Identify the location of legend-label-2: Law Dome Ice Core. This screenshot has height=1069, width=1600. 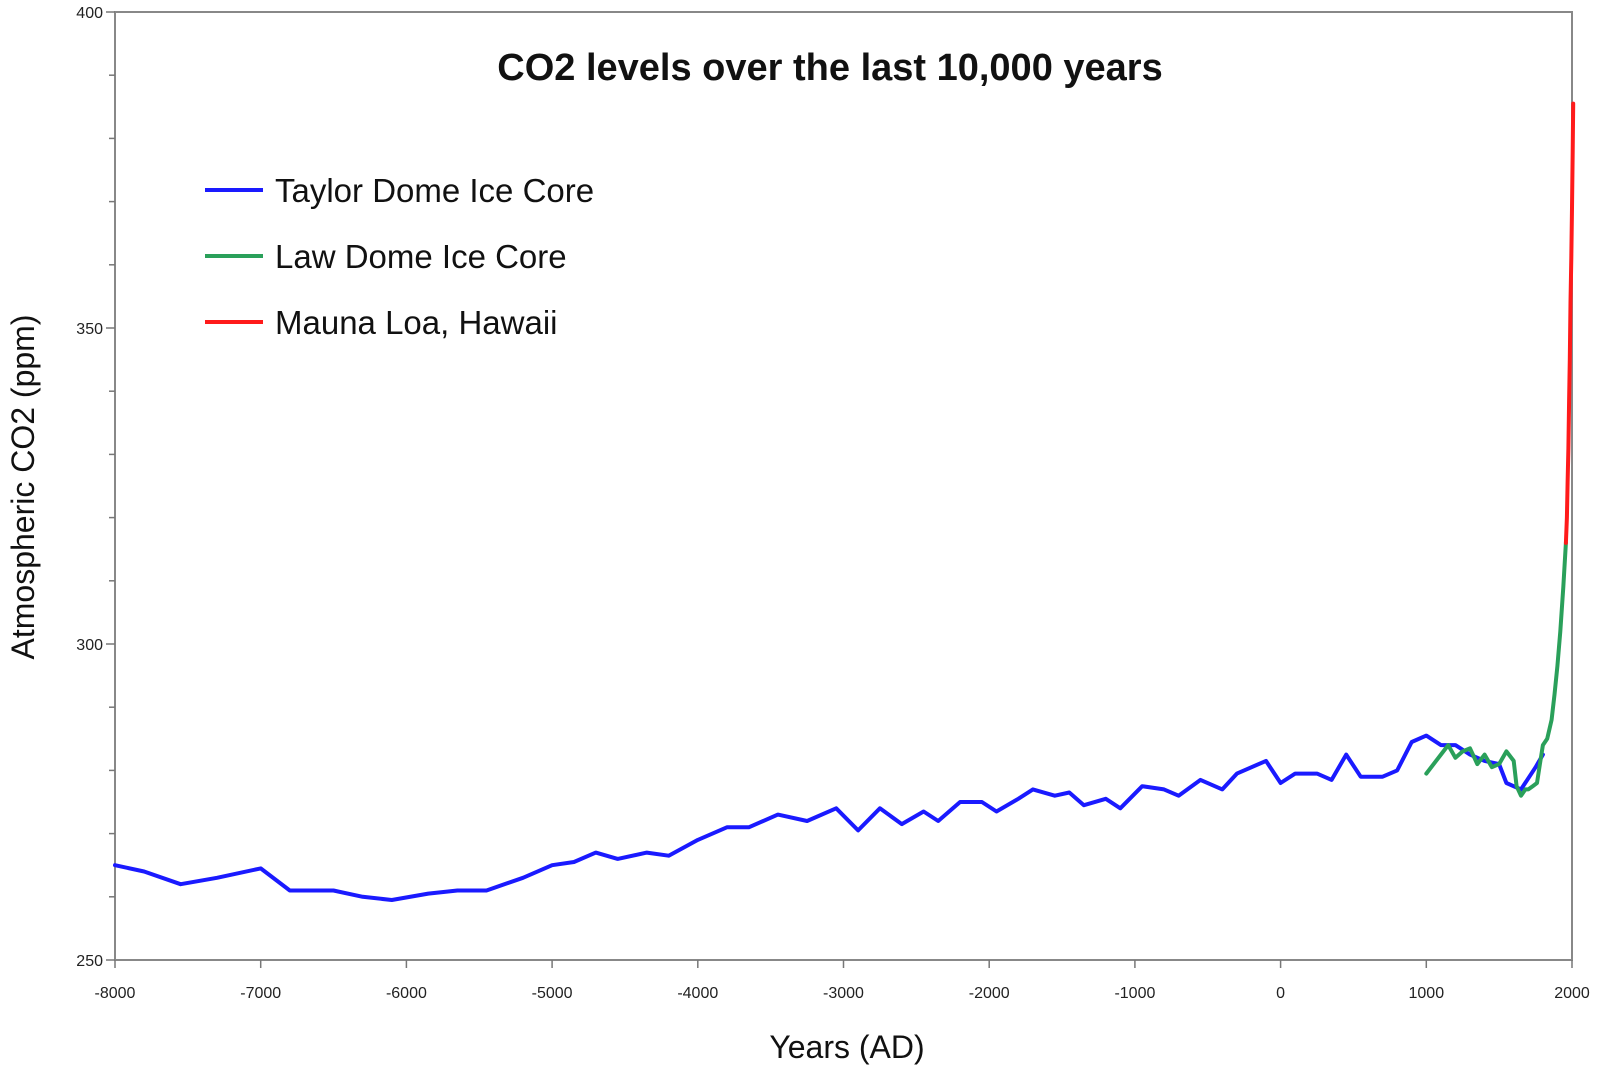
(421, 256).